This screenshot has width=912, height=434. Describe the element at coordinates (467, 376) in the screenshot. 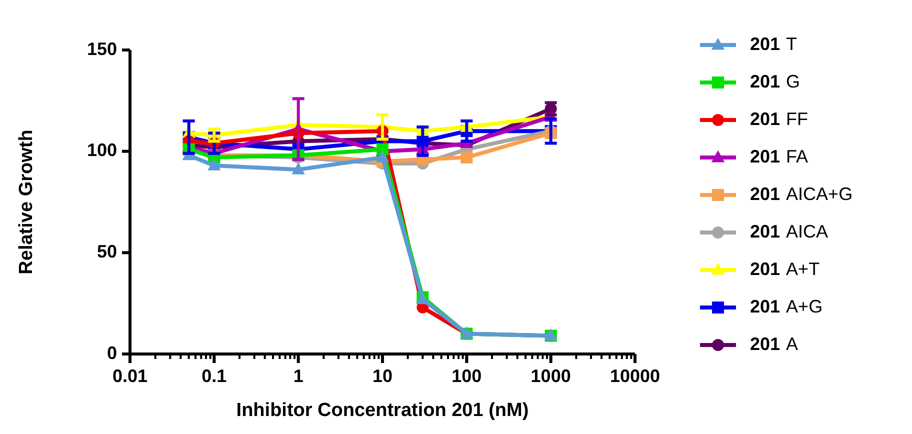

I see `x-tick-label: 100` at that location.